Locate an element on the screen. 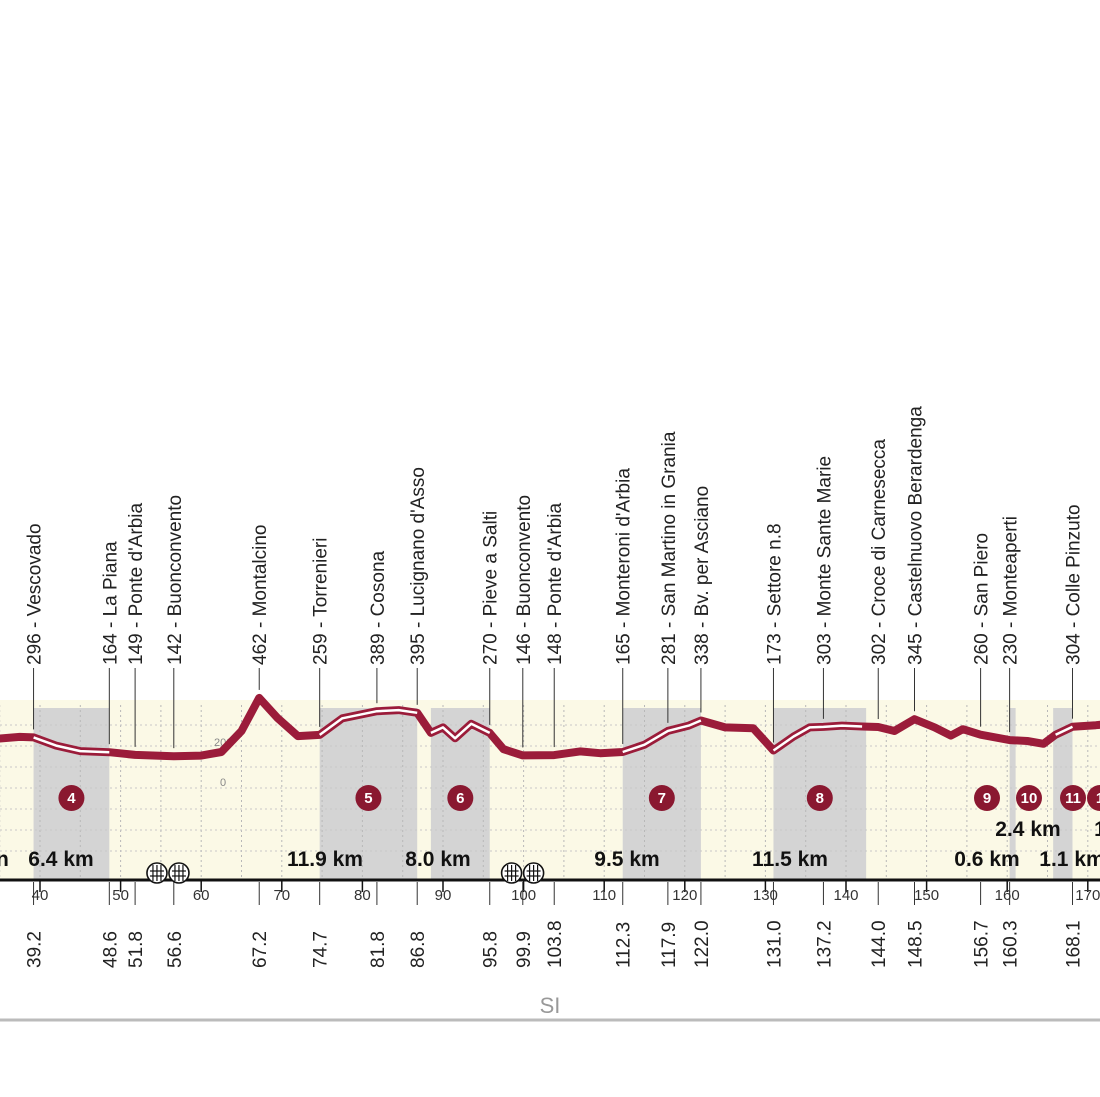  sector-length-11: 1.1 km is located at coordinates (1069, 859).